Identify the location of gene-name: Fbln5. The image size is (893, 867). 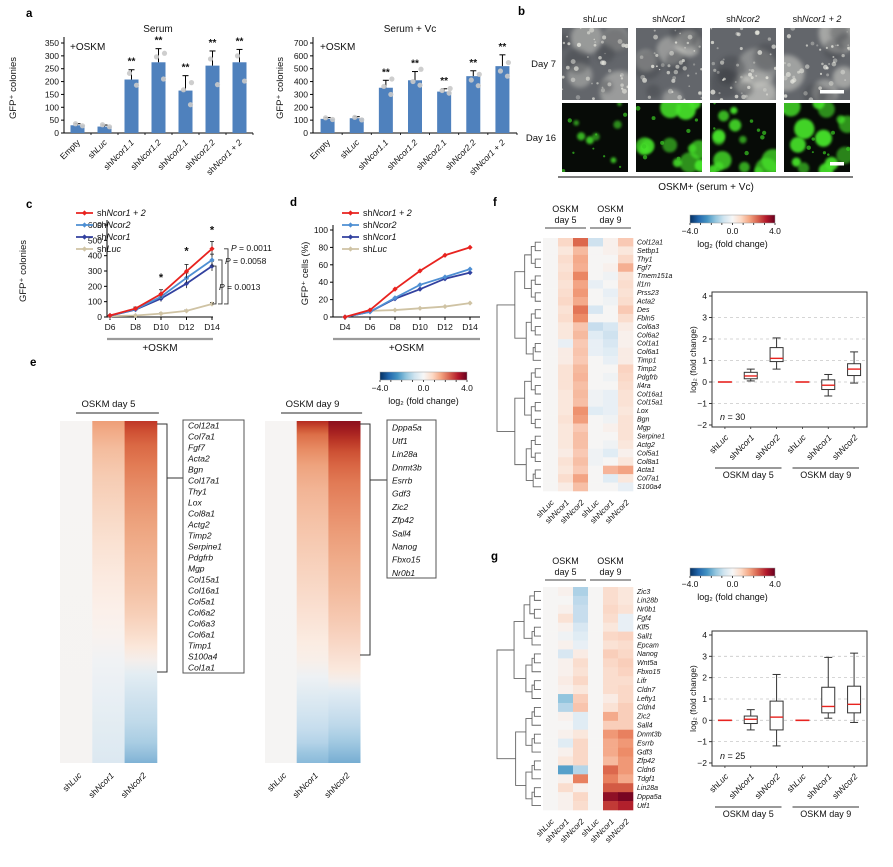
(646, 318).